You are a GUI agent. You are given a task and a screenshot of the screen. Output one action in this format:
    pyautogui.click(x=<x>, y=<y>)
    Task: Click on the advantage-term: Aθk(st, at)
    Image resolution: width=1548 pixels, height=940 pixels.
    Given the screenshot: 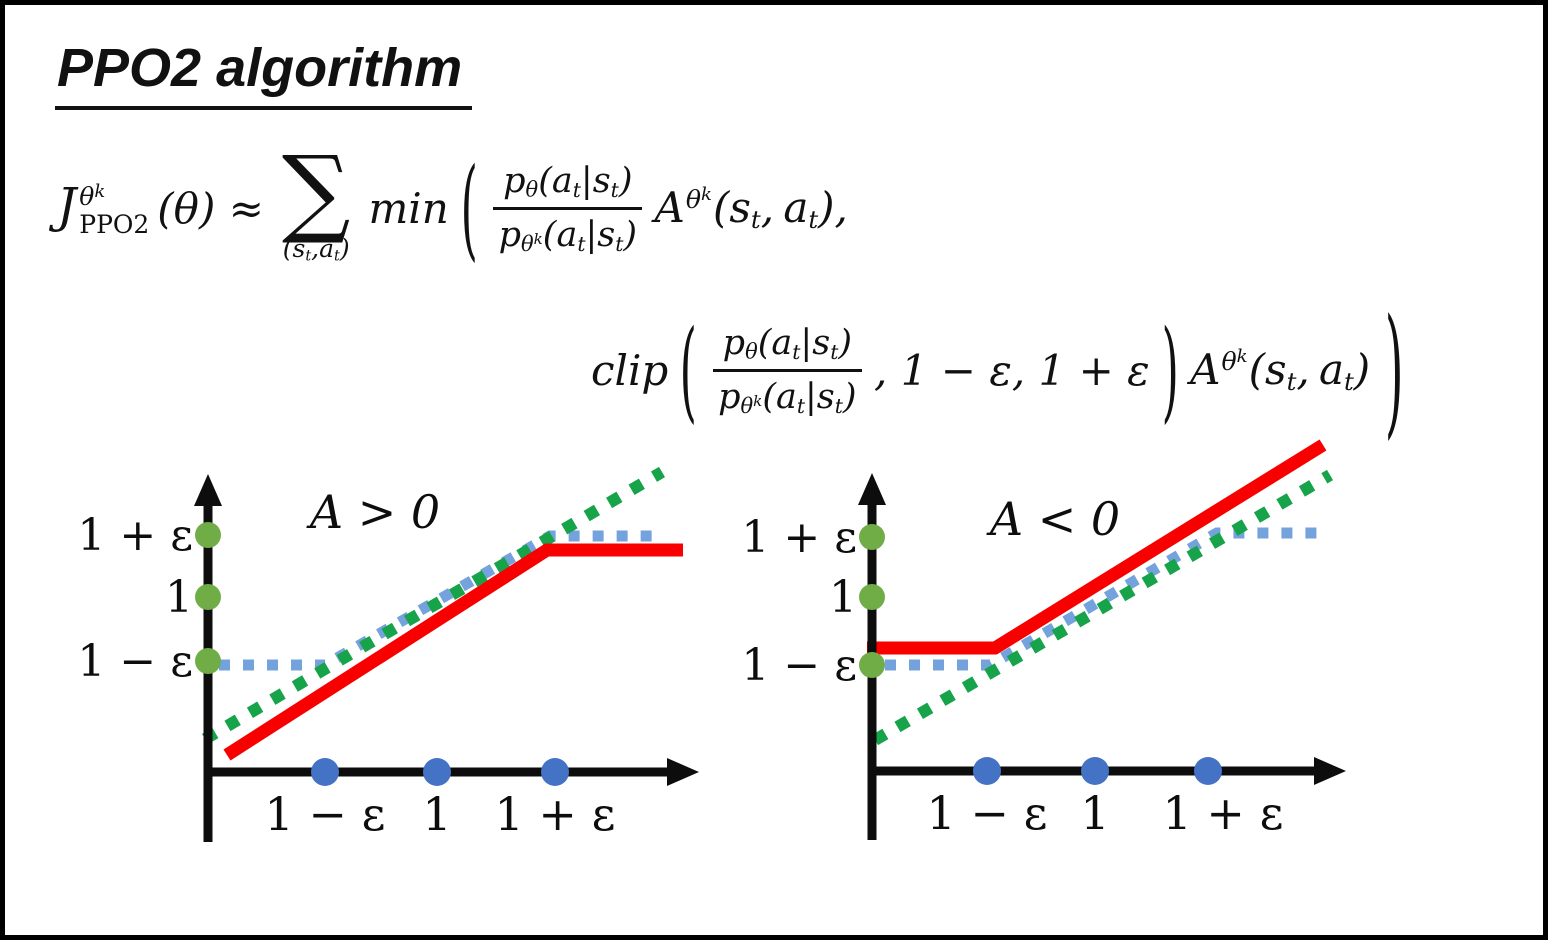 What is the action you would take?
    pyautogui.click(x=1280, y=371)
    